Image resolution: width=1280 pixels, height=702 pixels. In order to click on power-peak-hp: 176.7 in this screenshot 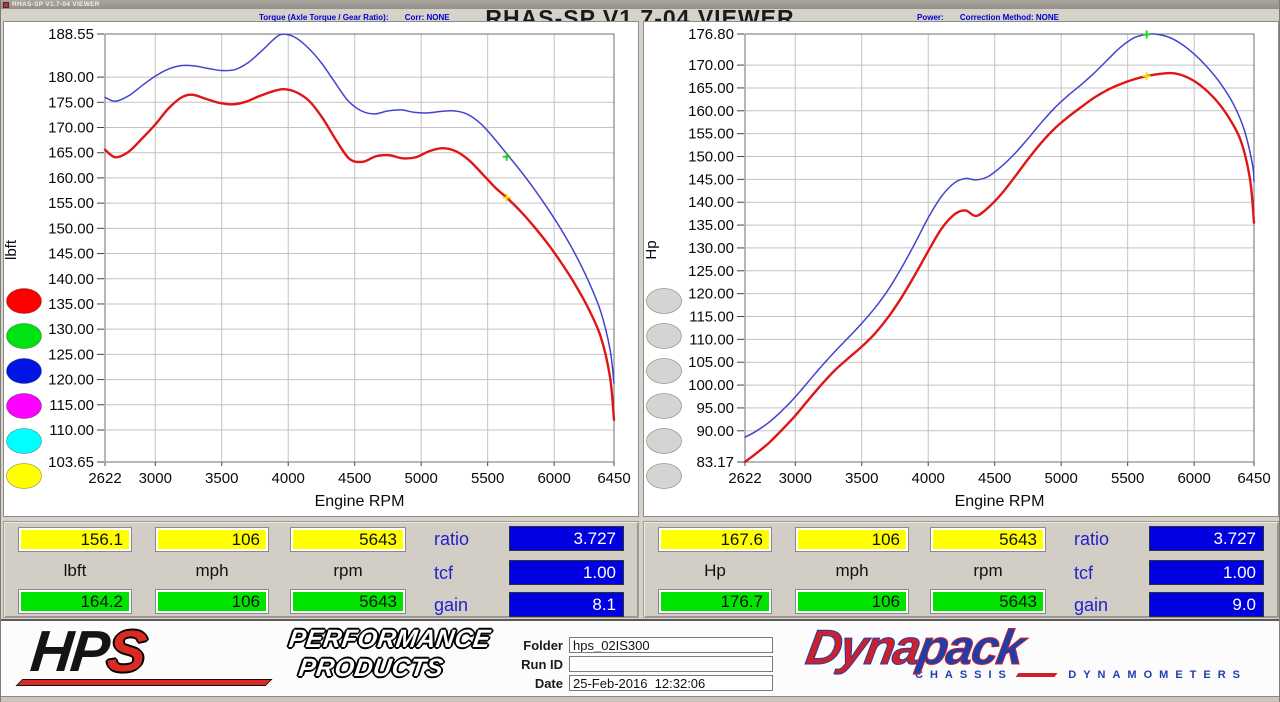, I will do `click(715, 601)`.